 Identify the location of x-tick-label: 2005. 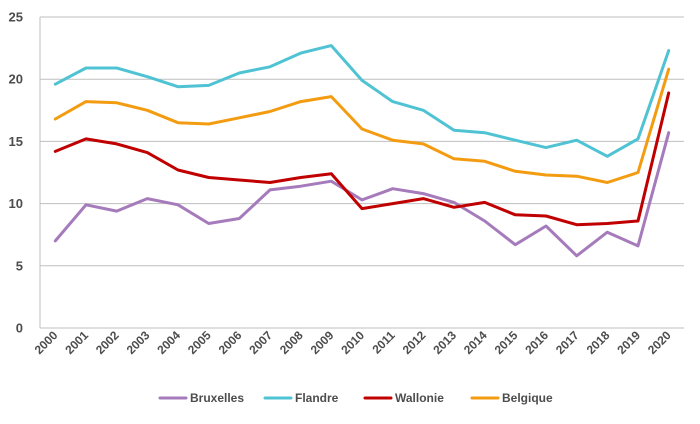
(199, 342).